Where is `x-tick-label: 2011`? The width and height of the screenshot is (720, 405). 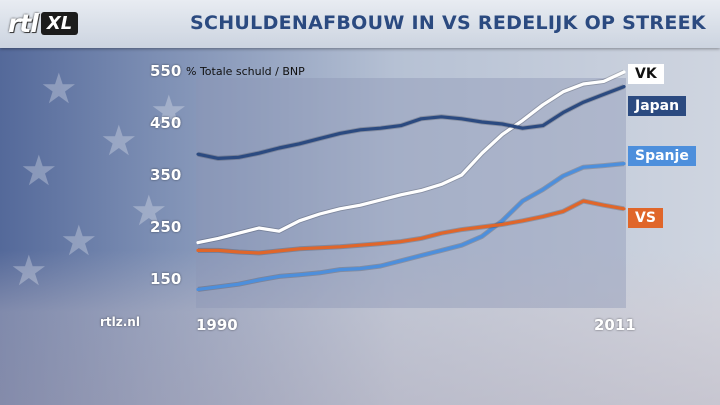 x-tick-label: 2011 is located at coordinates (615, 325).